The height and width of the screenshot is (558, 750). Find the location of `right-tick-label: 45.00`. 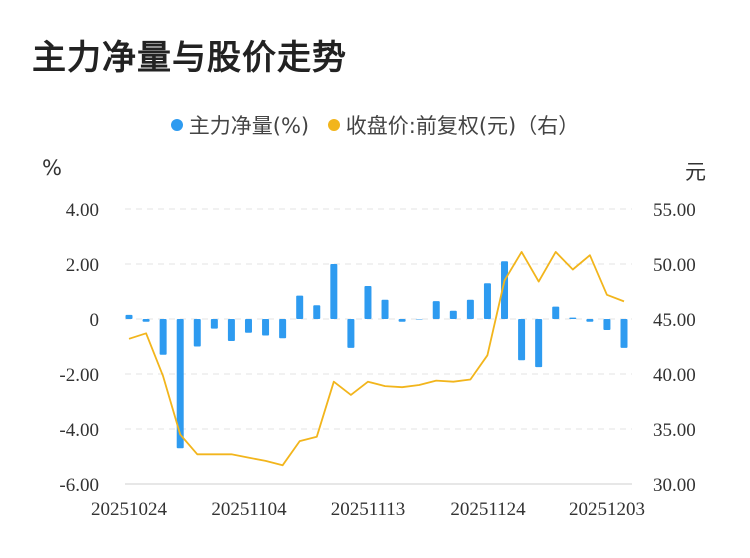

right-tick-label: 45.00 is located at coordinates (674, 320).